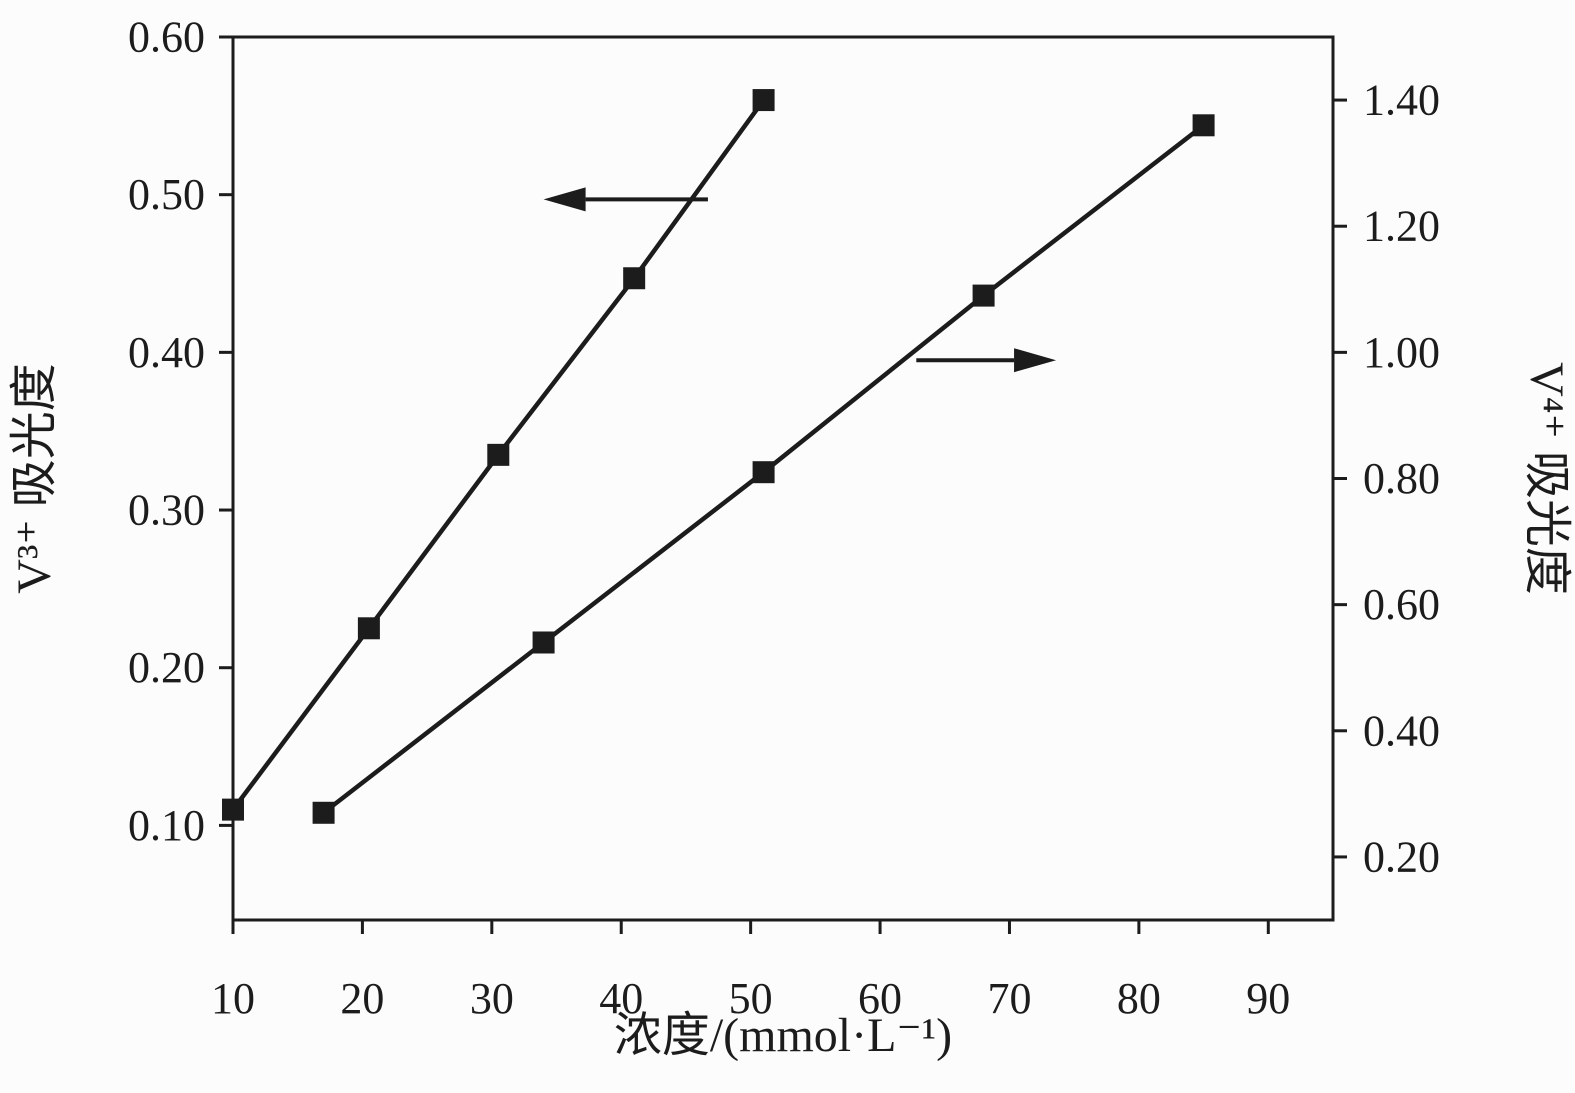  I want to click on right-axis-tick-label: 0.40, so click(1401, 730).